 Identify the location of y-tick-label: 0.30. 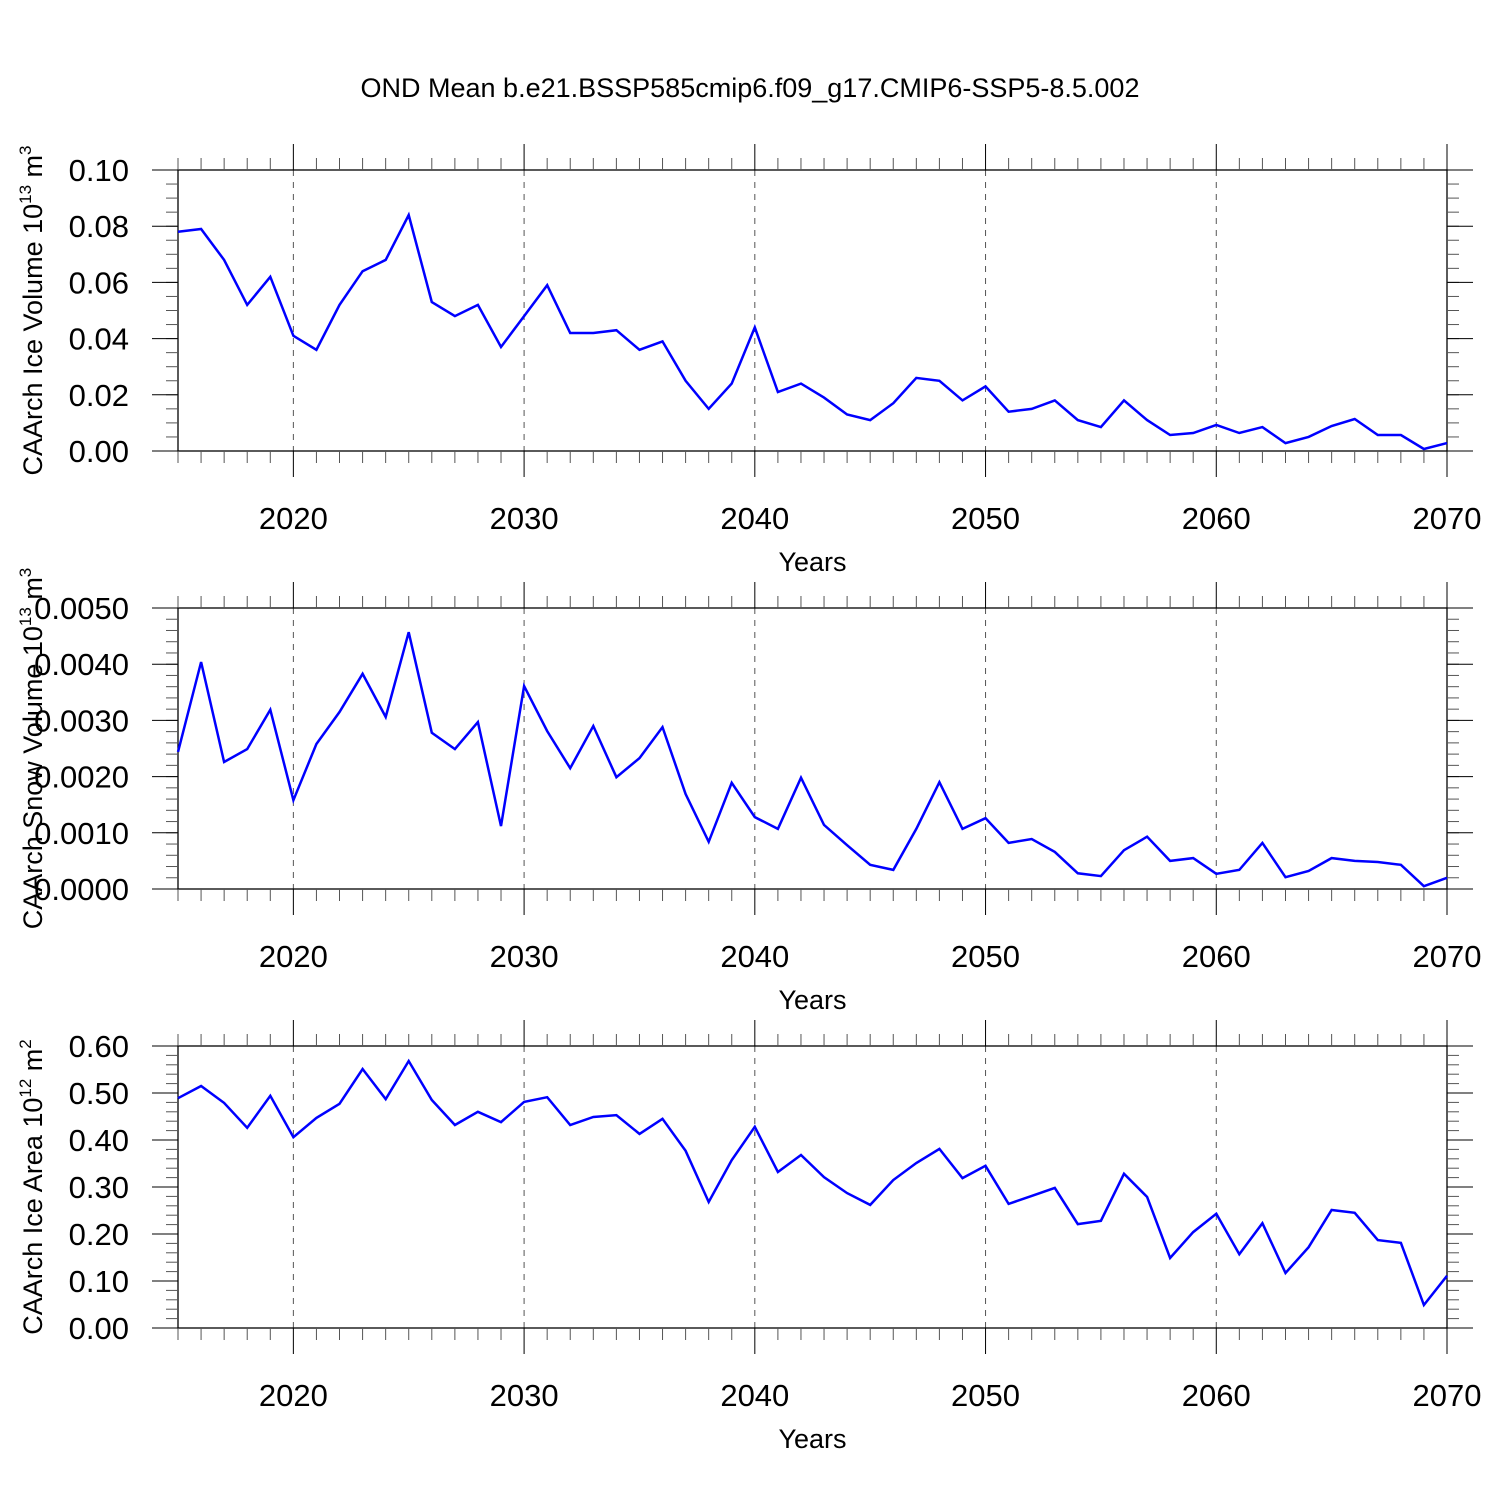
(99, 1187).